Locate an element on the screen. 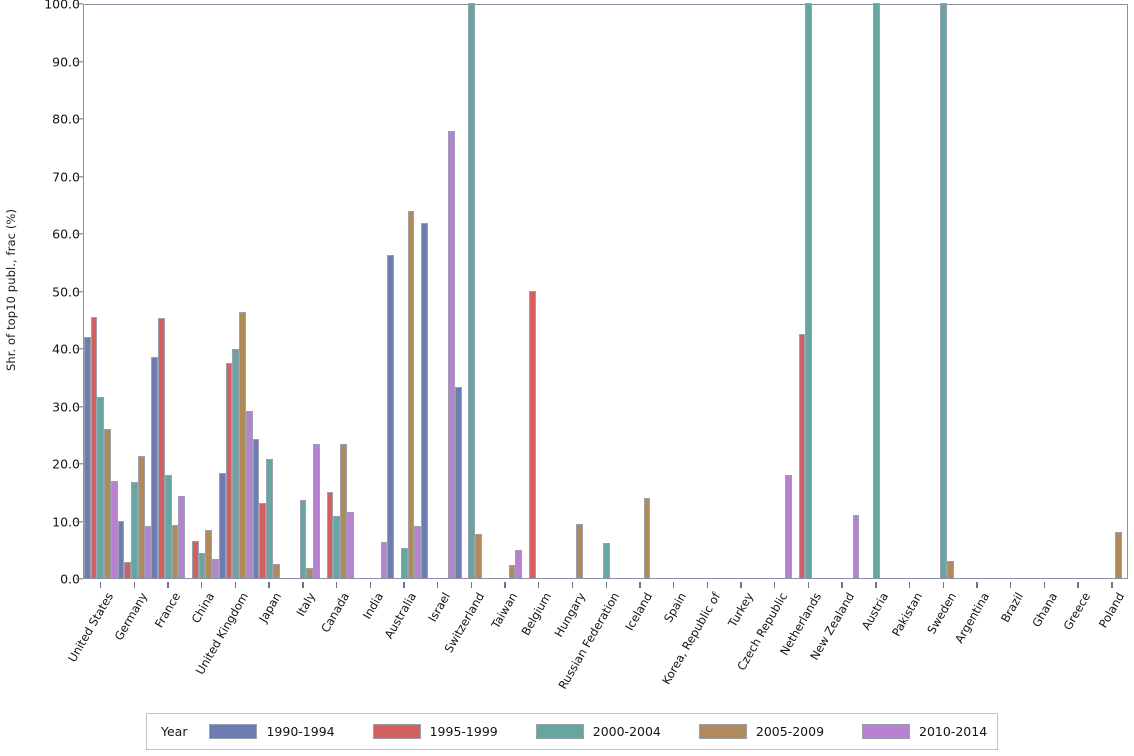 This screenshot has height=756, width=1134. legend-label: 2010-2014 is located at coordinates (953, 731).